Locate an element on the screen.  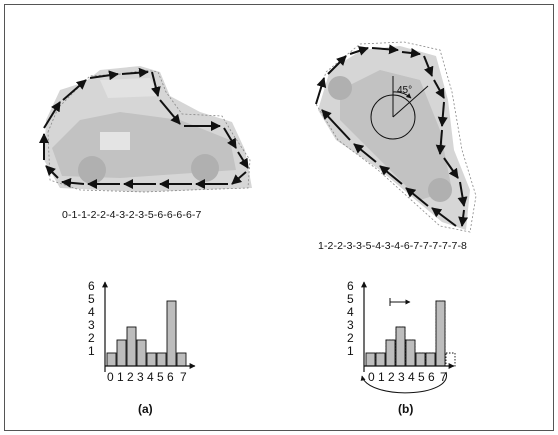
car-image-a is located at coordinates (148, 129).